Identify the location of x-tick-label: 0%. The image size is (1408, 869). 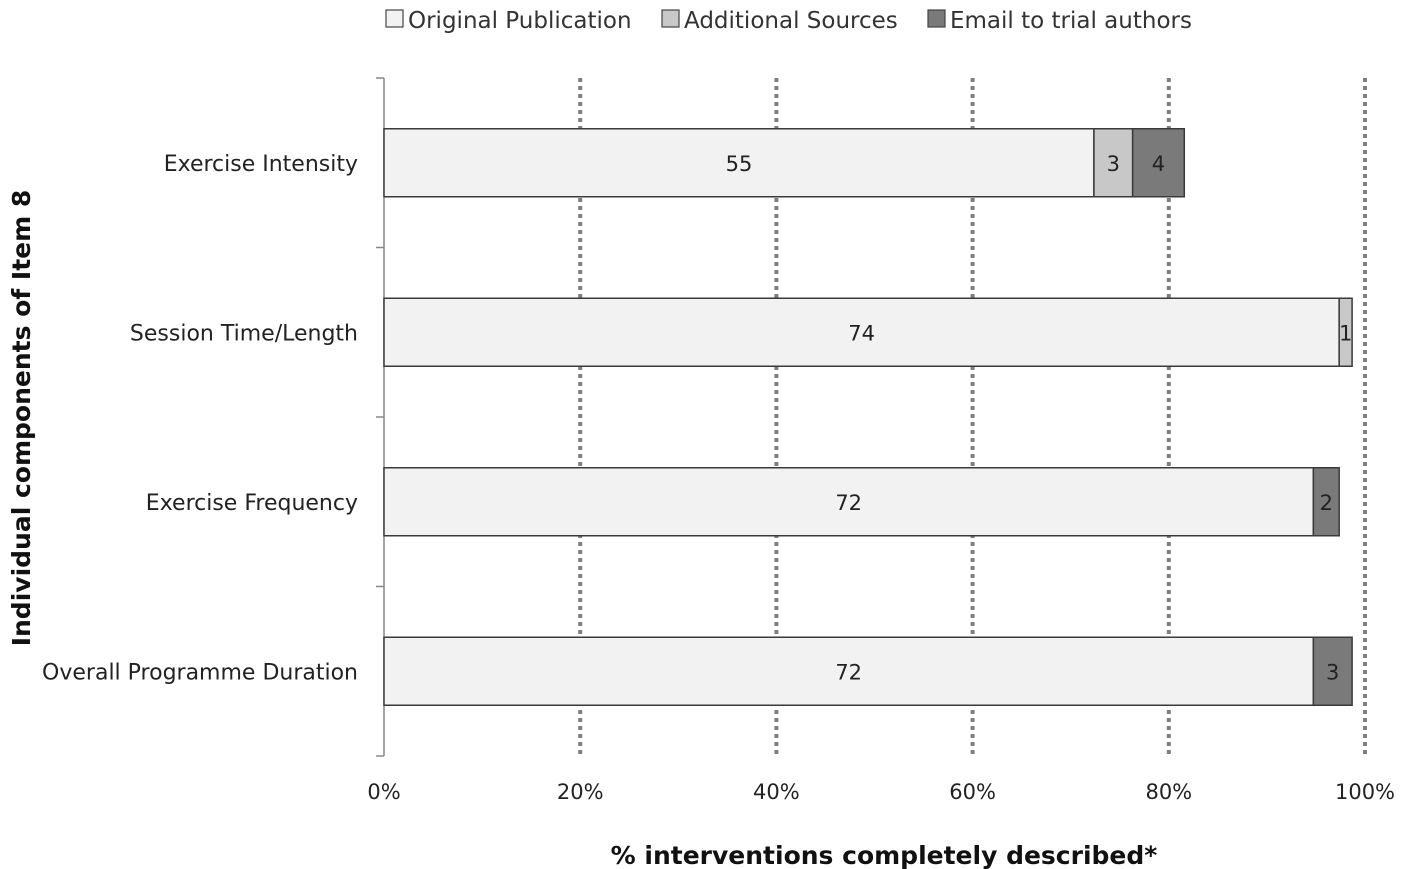
(383, 792).